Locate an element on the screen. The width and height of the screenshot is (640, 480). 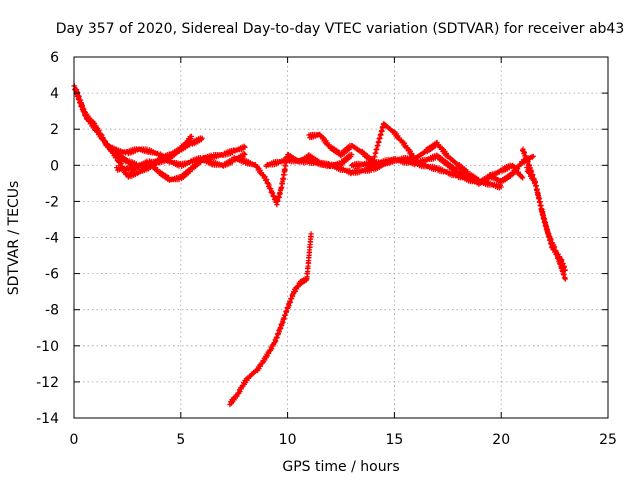
x-tick-label: 0 is located at coordinates (74, 440).